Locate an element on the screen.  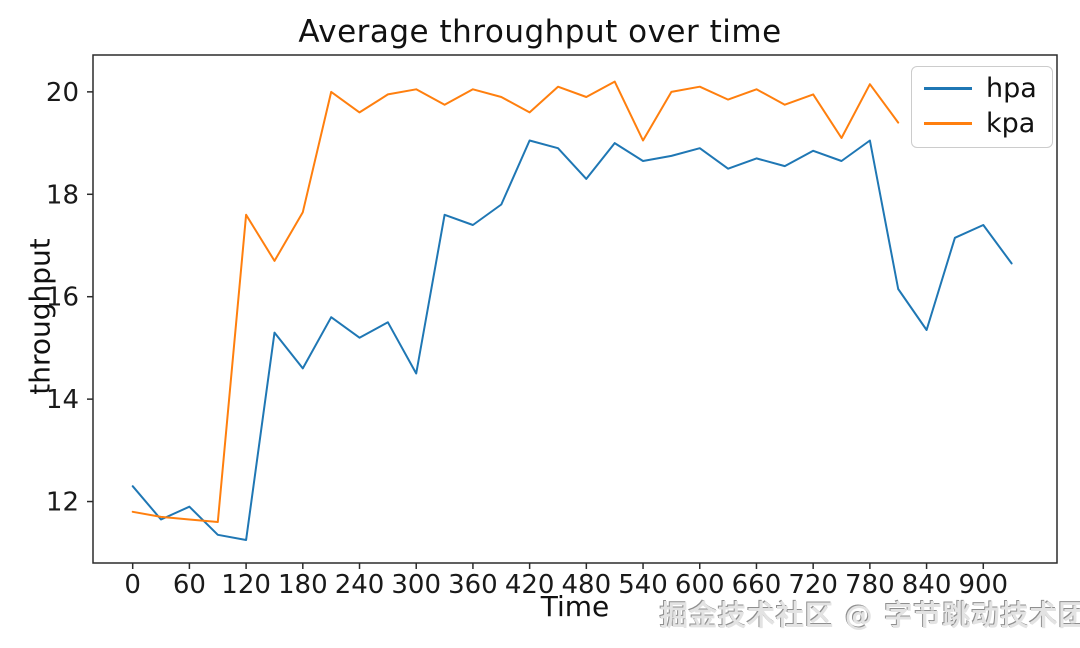
x-tick-label: 180 is located at coordinates (303, 585).